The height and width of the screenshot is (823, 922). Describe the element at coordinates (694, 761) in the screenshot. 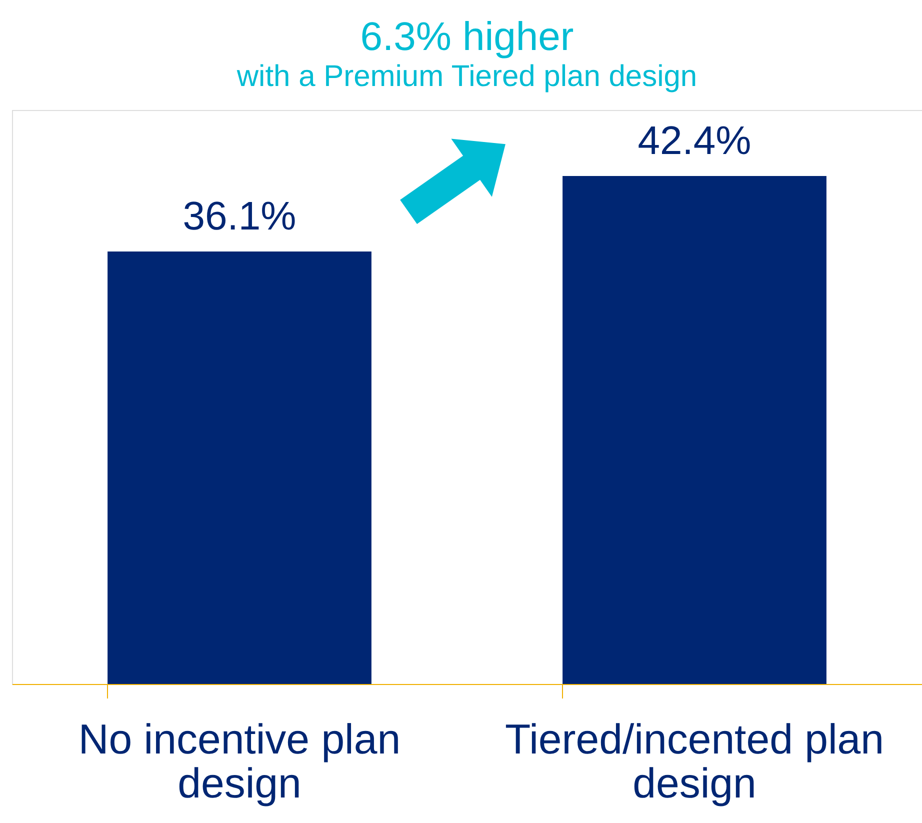

I see `x-tick-label: Tiered/incented plan design` at that location.